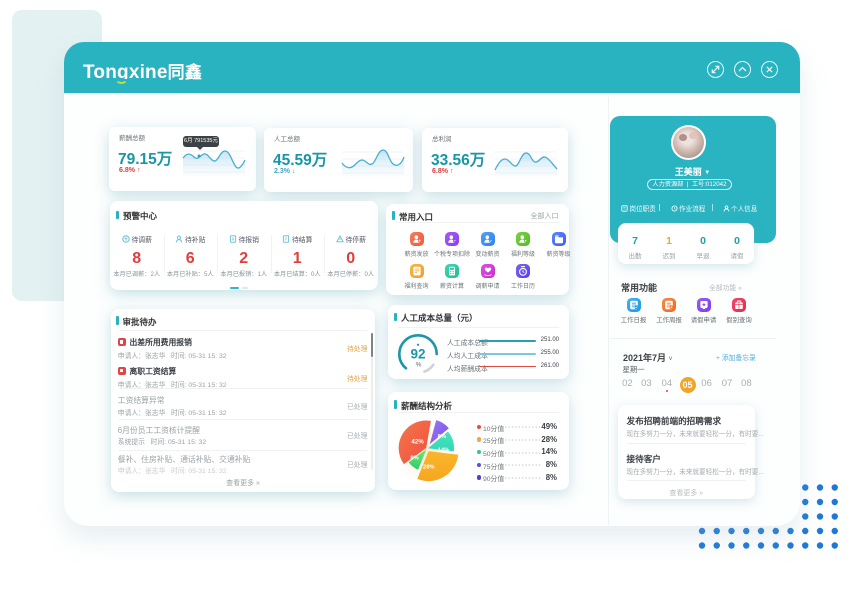 The height and width of the screenshot is (594, 850). What do you see at coordinates (443, 451) in the screenshot?
I see `svg-text: 14%` at bounding box center [443, 451].